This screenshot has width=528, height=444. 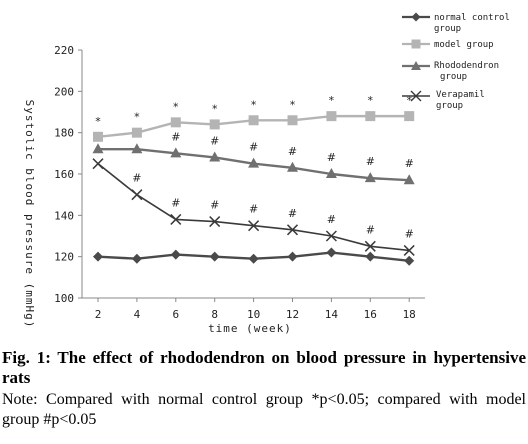 What do you see at coordinates (370, 314) in the screenshot?
I see `x-tick-label: 16` at bounding box center [370, 314].